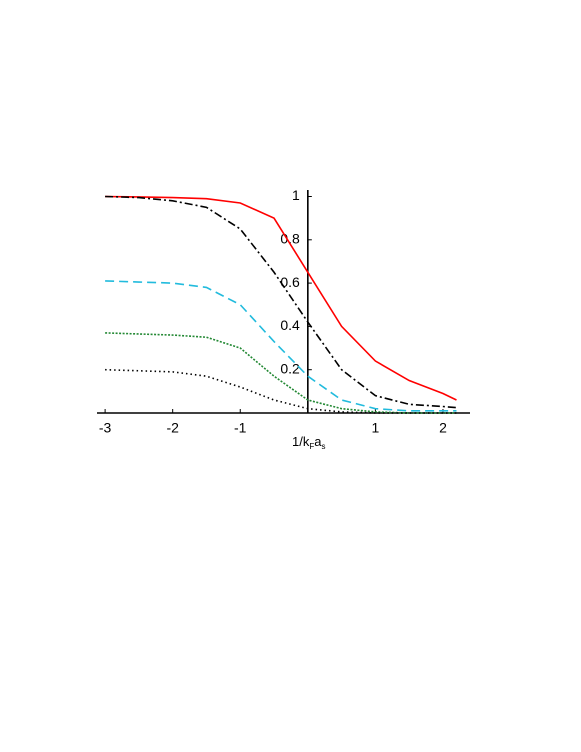 This screenshot has width=581, height=752. What do you see at coordinates (376, 428) in the screenshot?
I see `x-tick-label: 1` at bounding box center [376, 428].